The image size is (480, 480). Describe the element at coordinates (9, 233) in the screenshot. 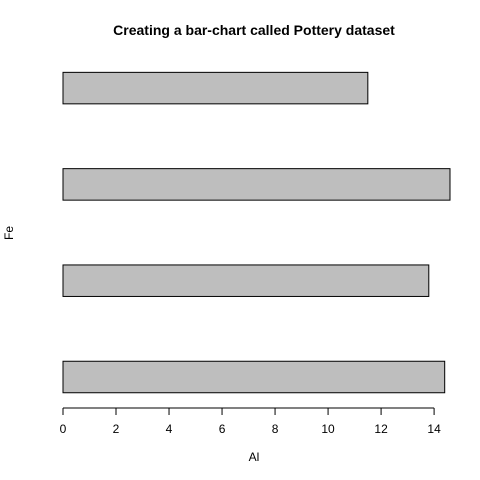

I see `y-axis-label: Fe` at that location.